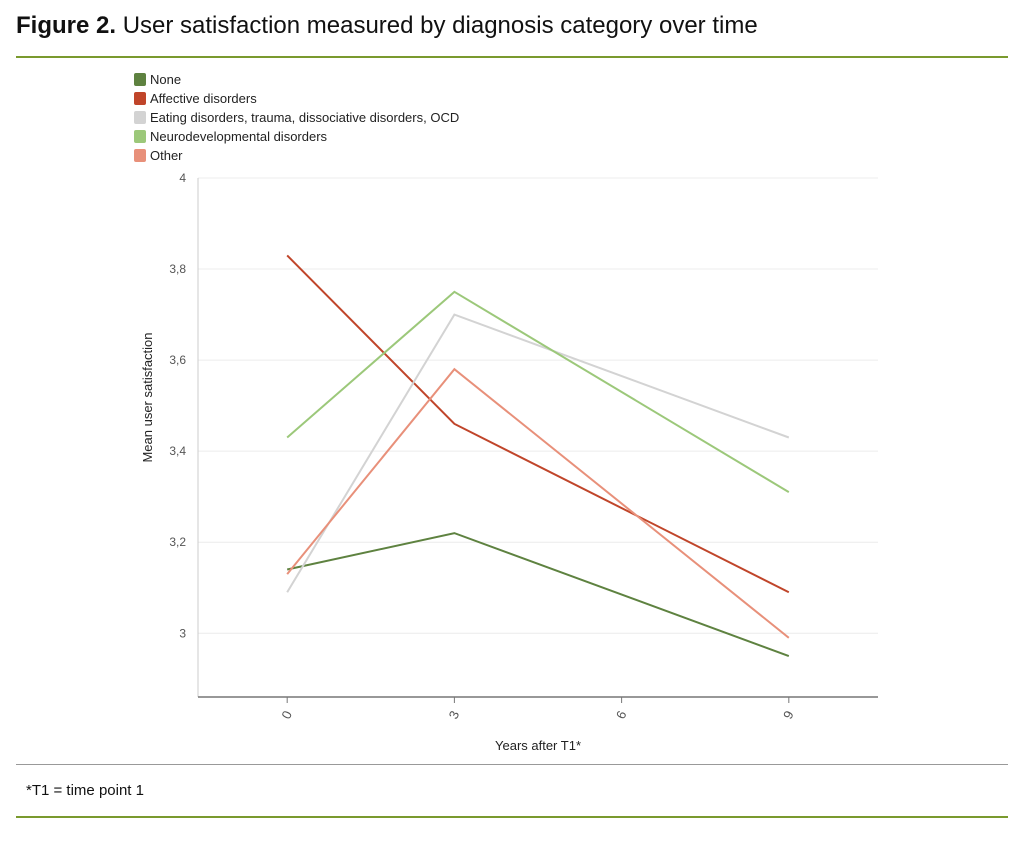  I want to click on x-tick-label: 3, so click(454, 714).